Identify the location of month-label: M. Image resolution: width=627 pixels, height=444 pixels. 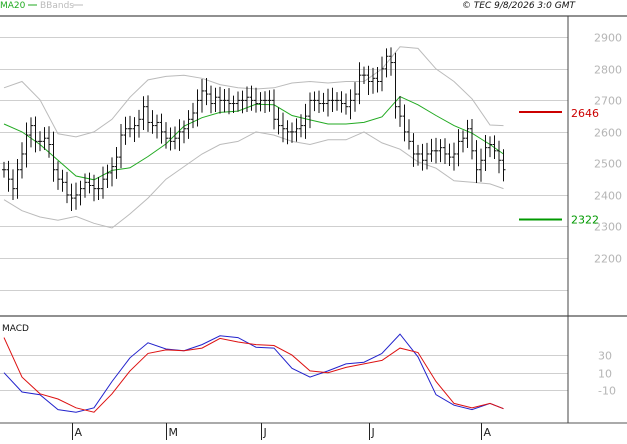
(174, 432).